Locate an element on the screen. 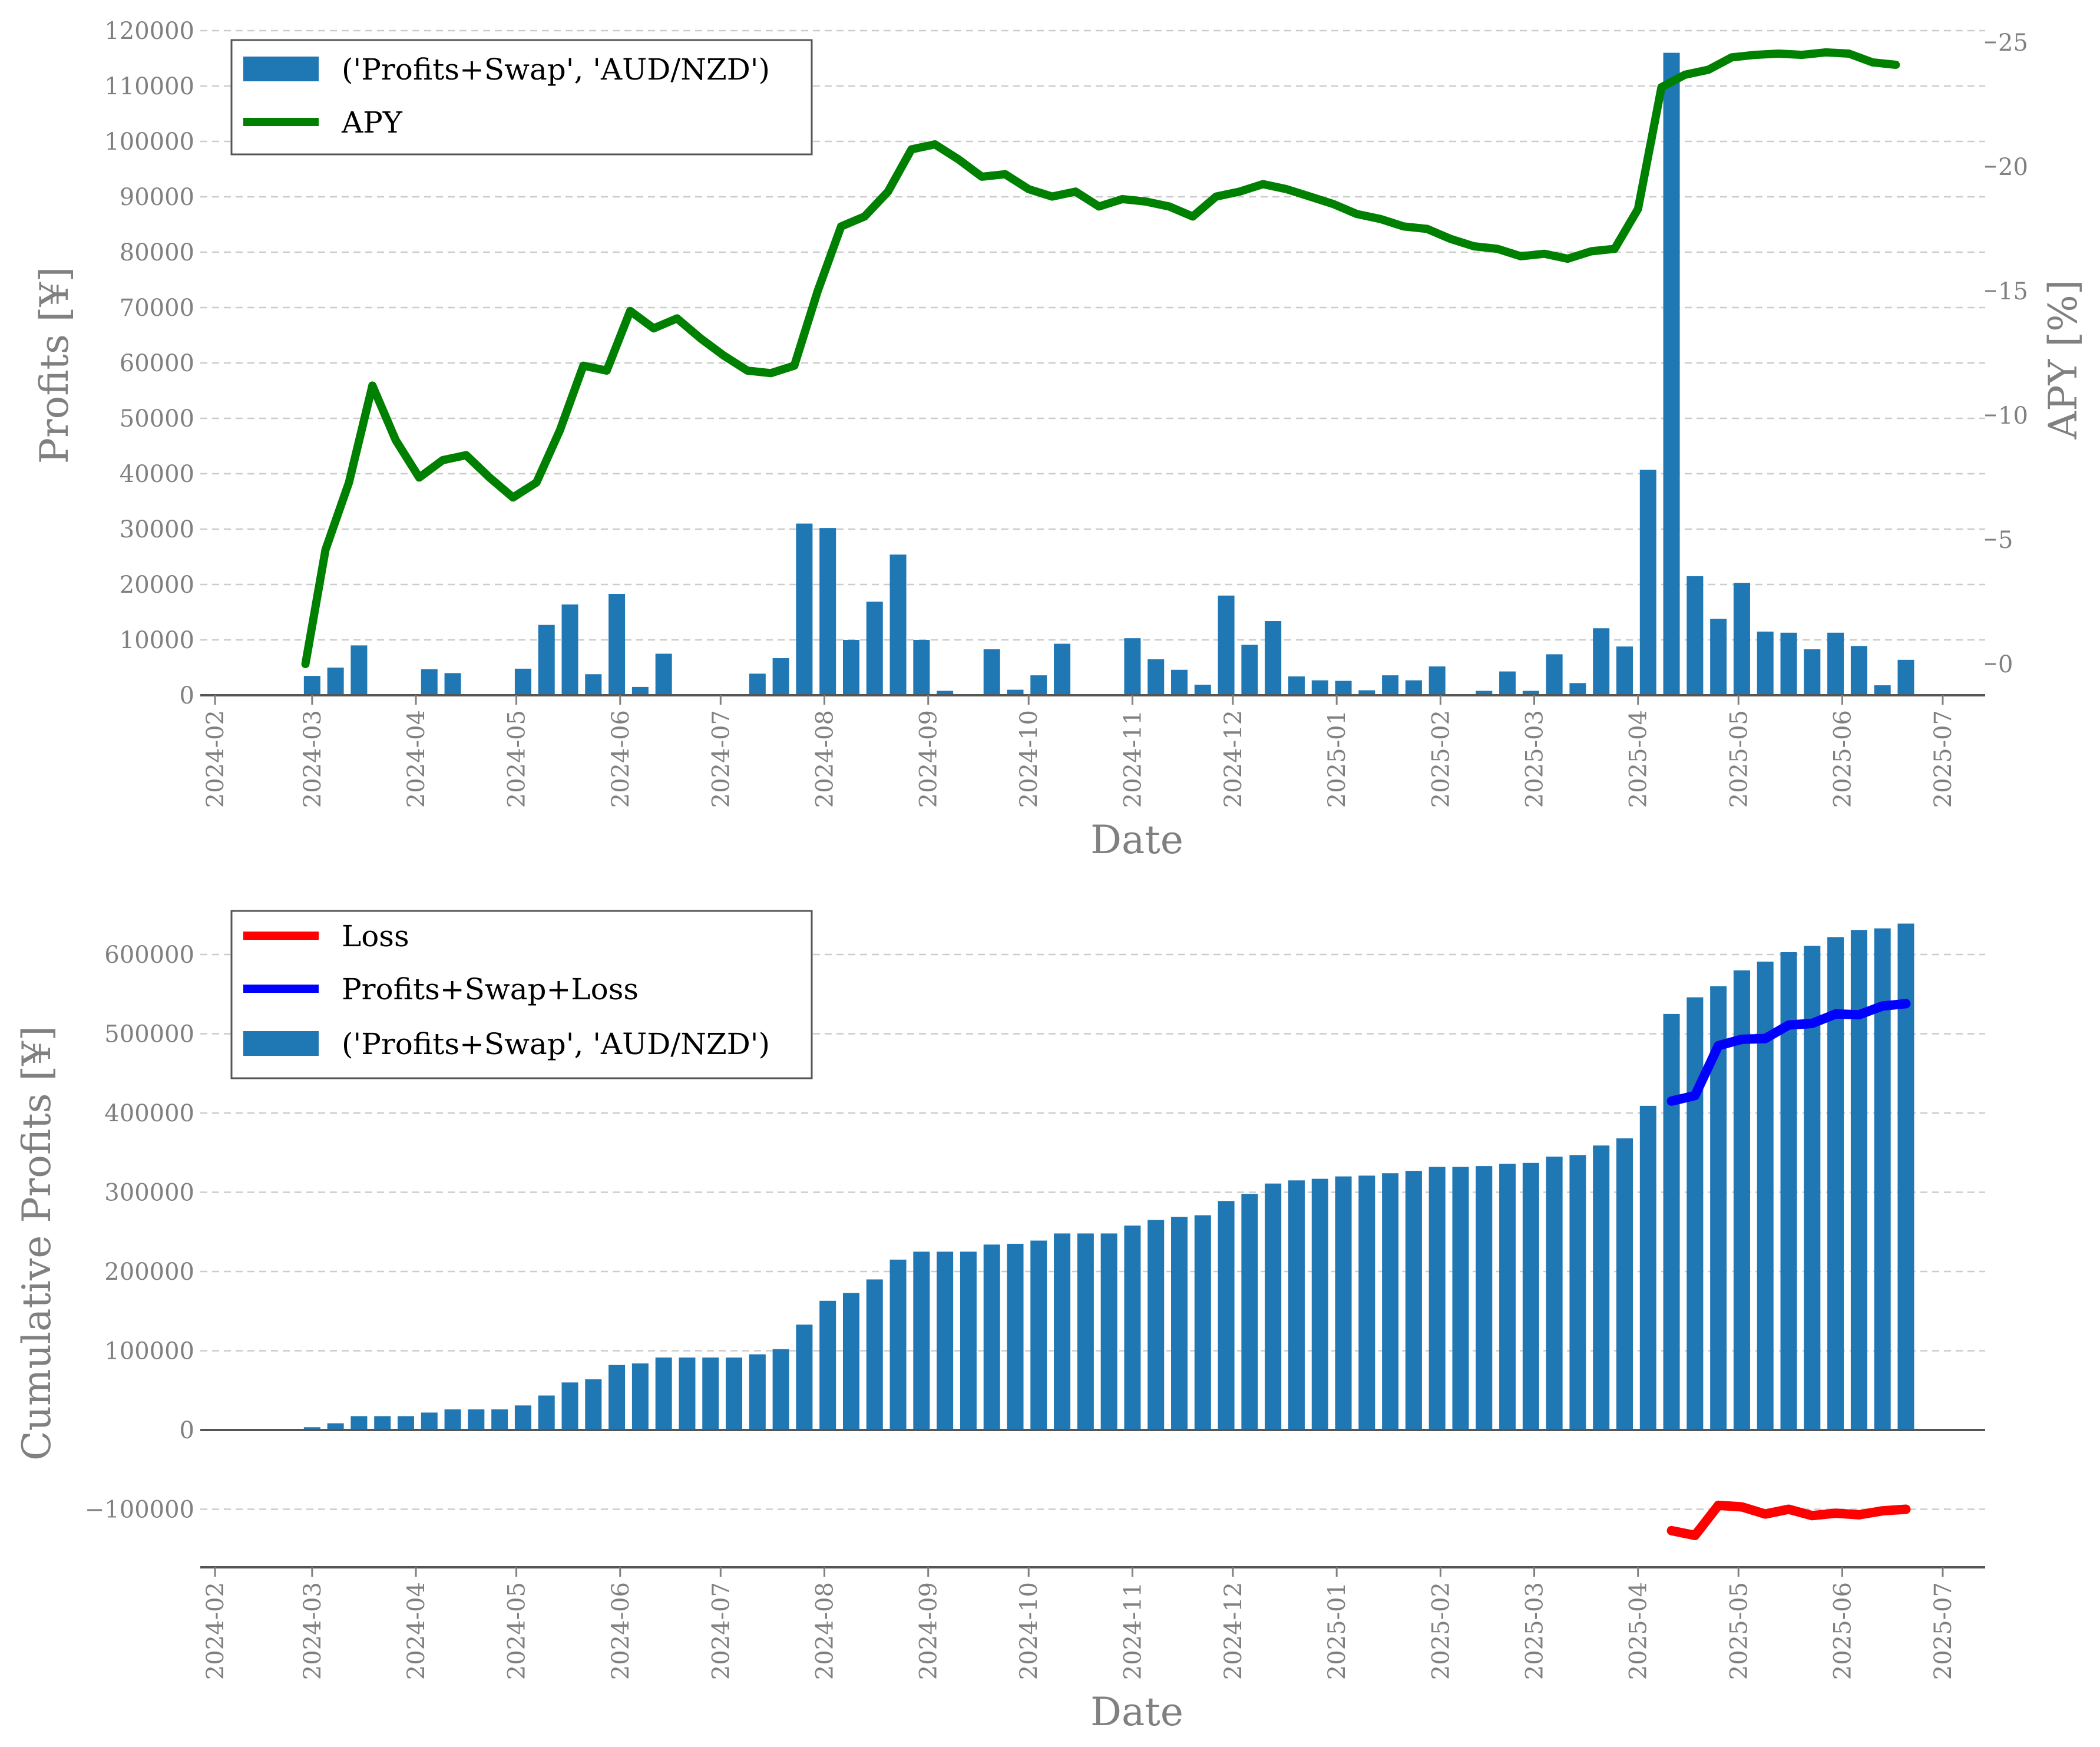  x-tick-label: 2025-07 is located at coordinates (1943, 759).